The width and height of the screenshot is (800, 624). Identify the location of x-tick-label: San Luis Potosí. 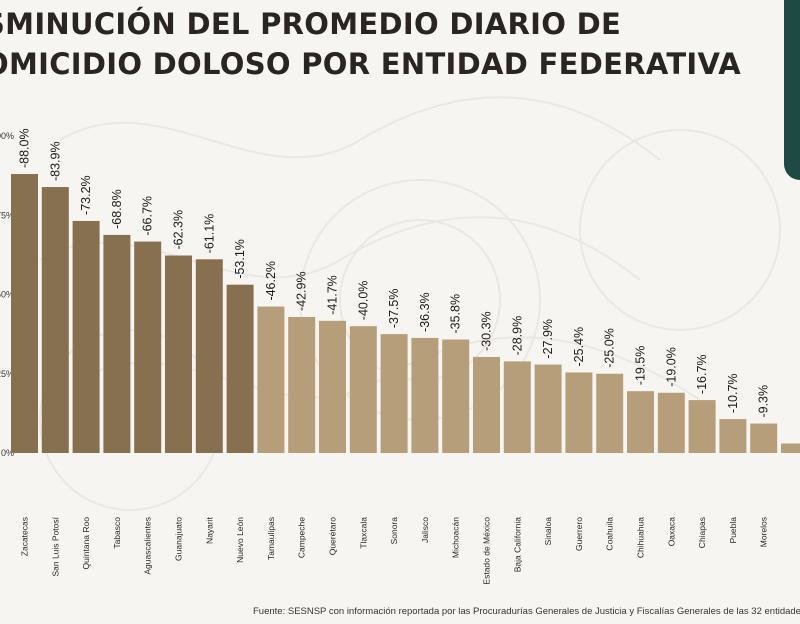
(55, 546).